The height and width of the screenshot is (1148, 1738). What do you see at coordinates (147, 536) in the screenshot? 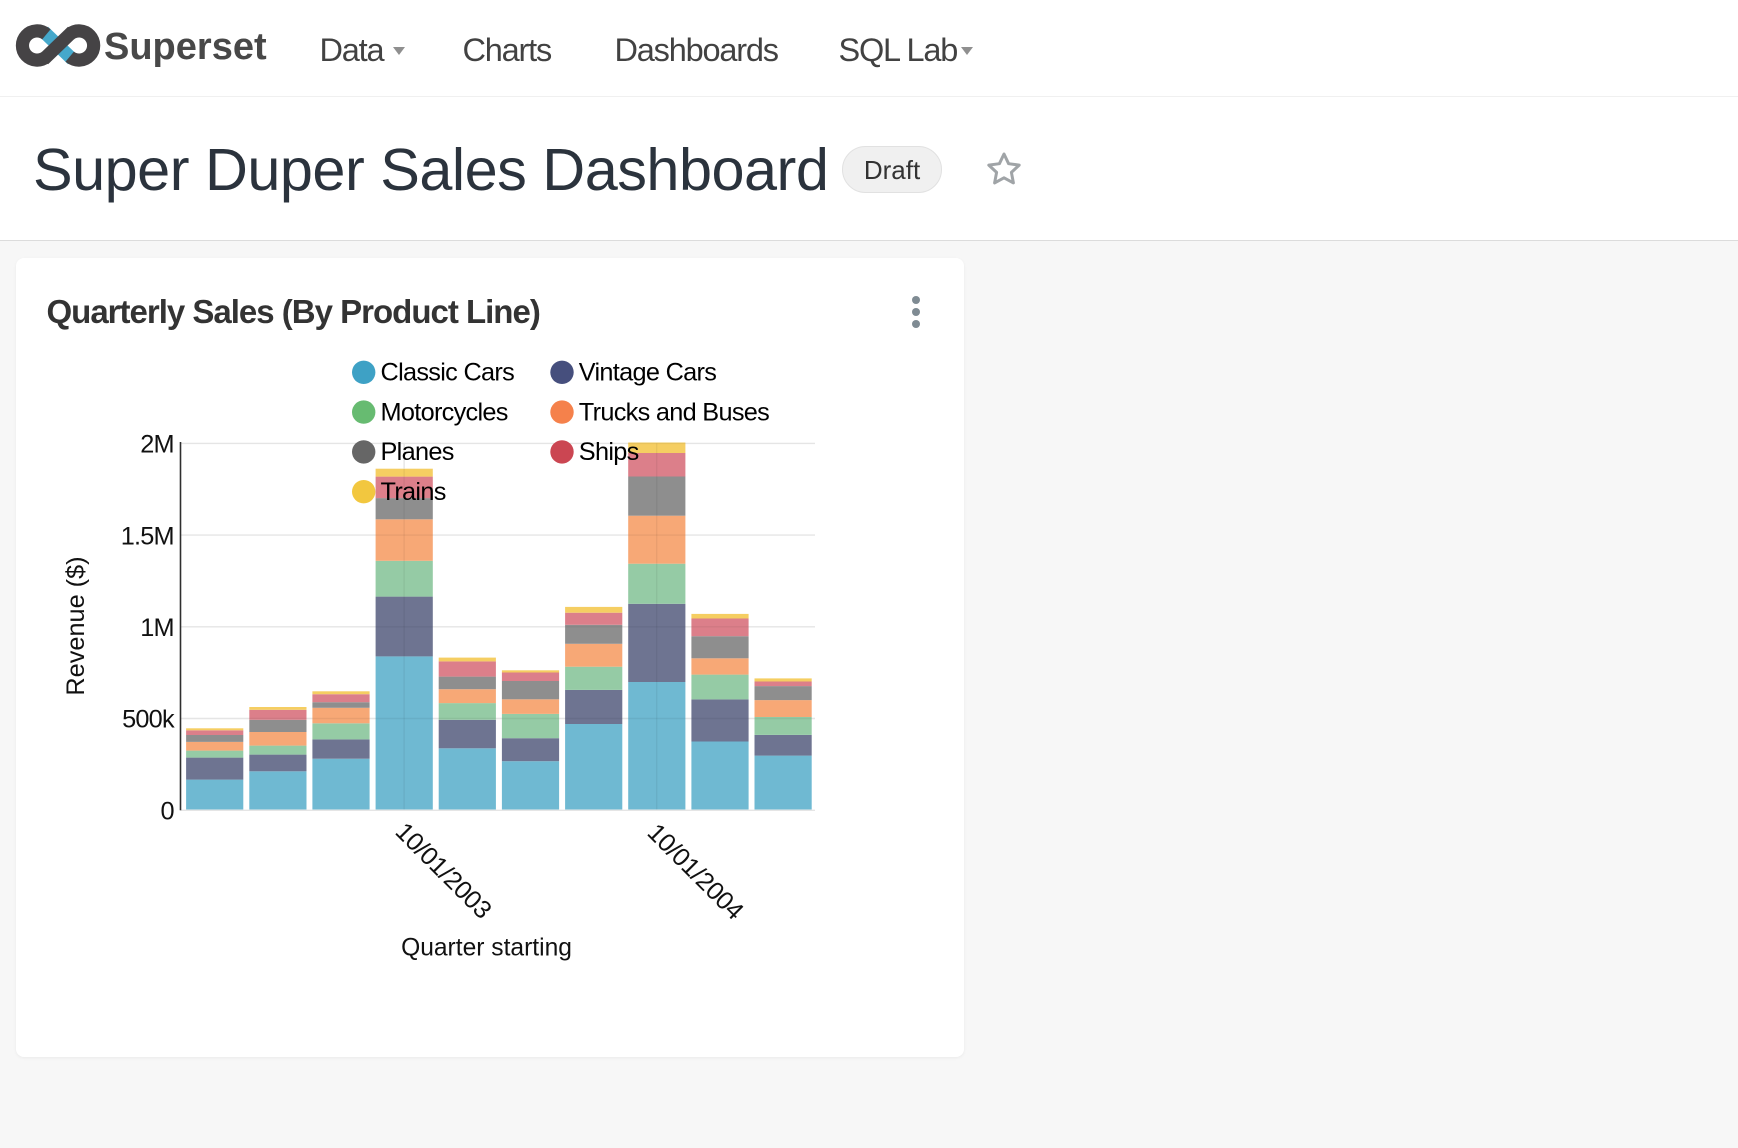
I see `svg-text: 1.5M` at bounding box center [147, 536].